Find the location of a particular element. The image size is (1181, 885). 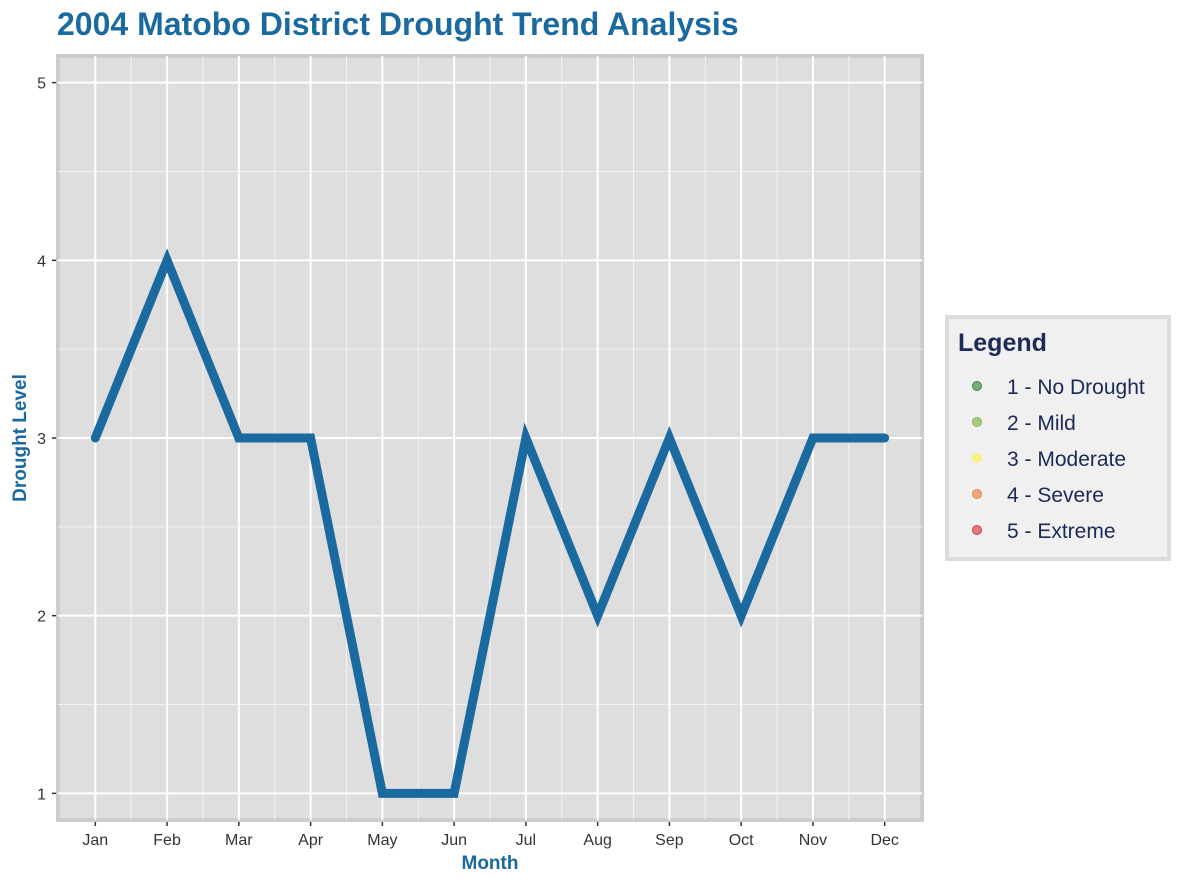

x-tick-label: Jun is located at coordinates (454, 840).